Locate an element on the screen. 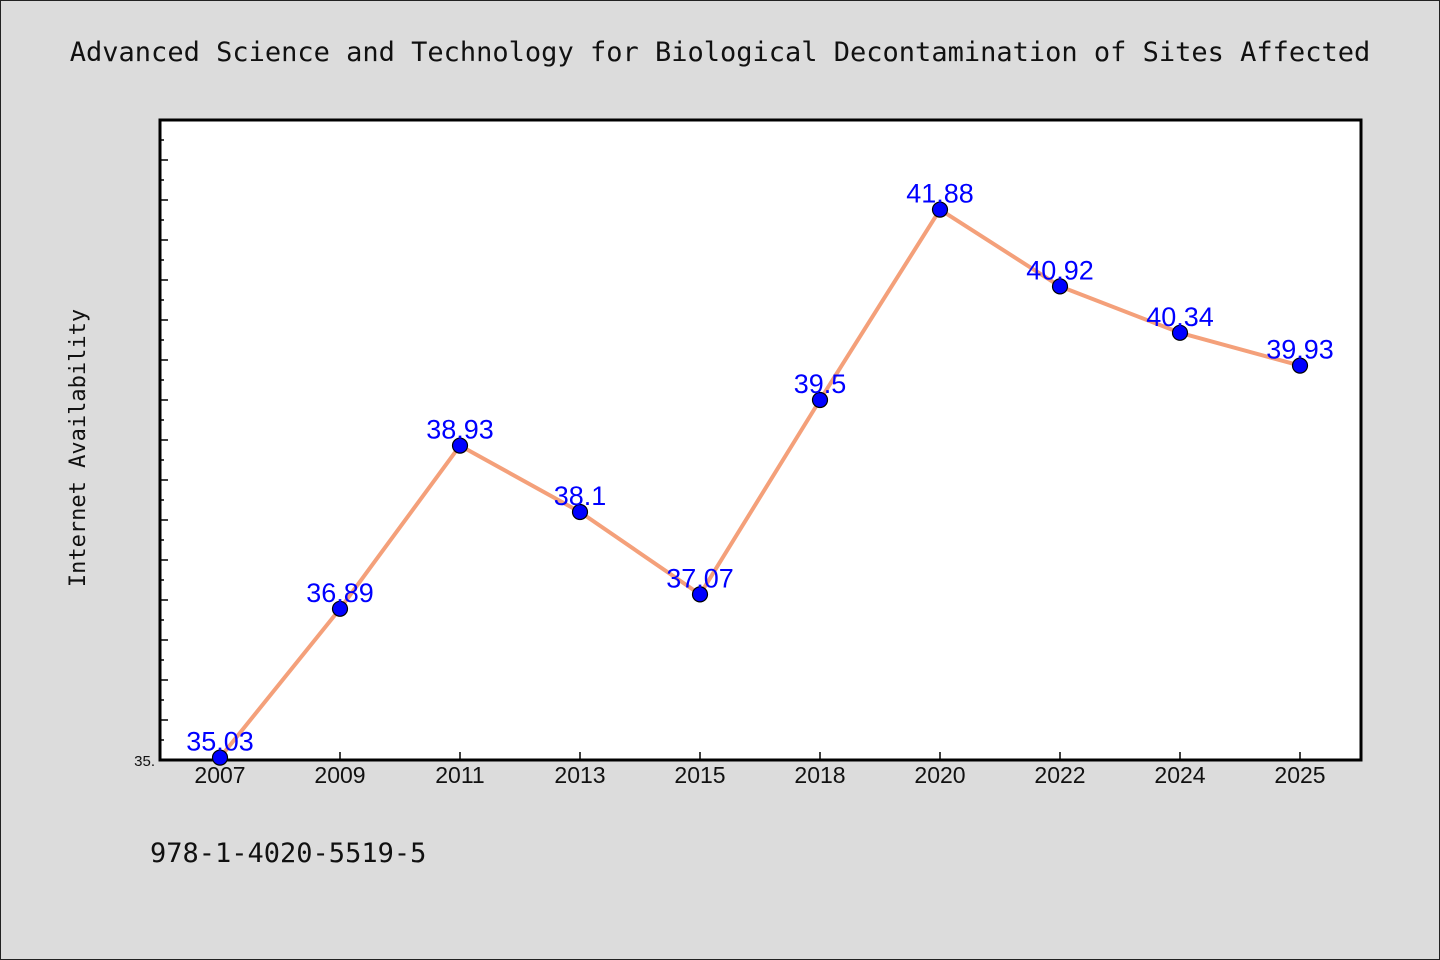 The width and height of the screenshot is (1440, 960). data-label: 37.07 is located at coordinates (700, 578).